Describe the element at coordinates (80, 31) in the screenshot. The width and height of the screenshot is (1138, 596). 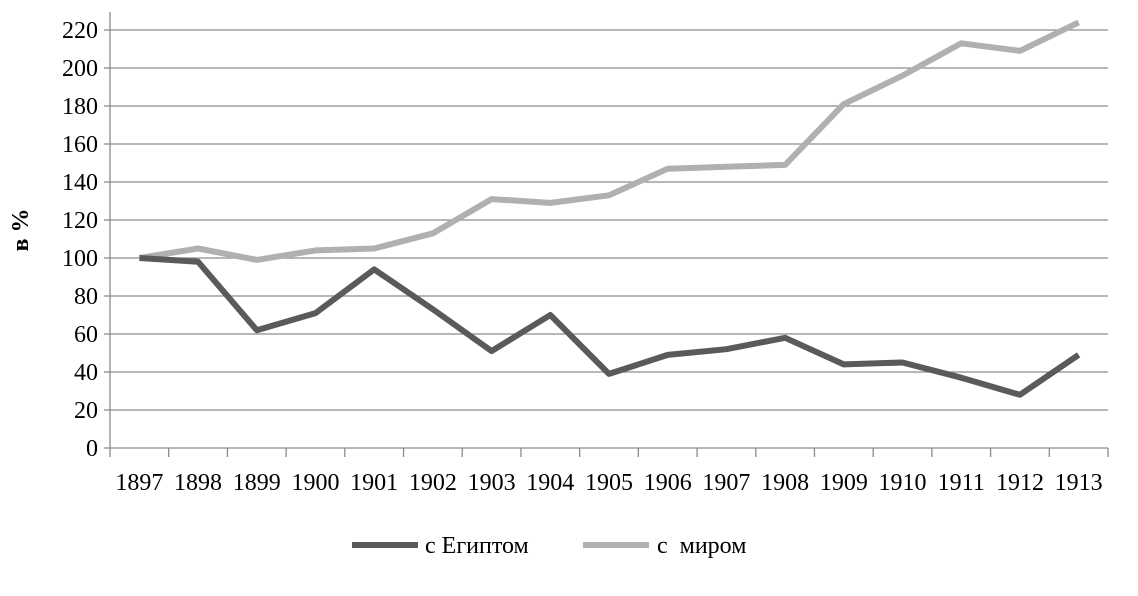
I see `y-tick-label: 220` at that location.